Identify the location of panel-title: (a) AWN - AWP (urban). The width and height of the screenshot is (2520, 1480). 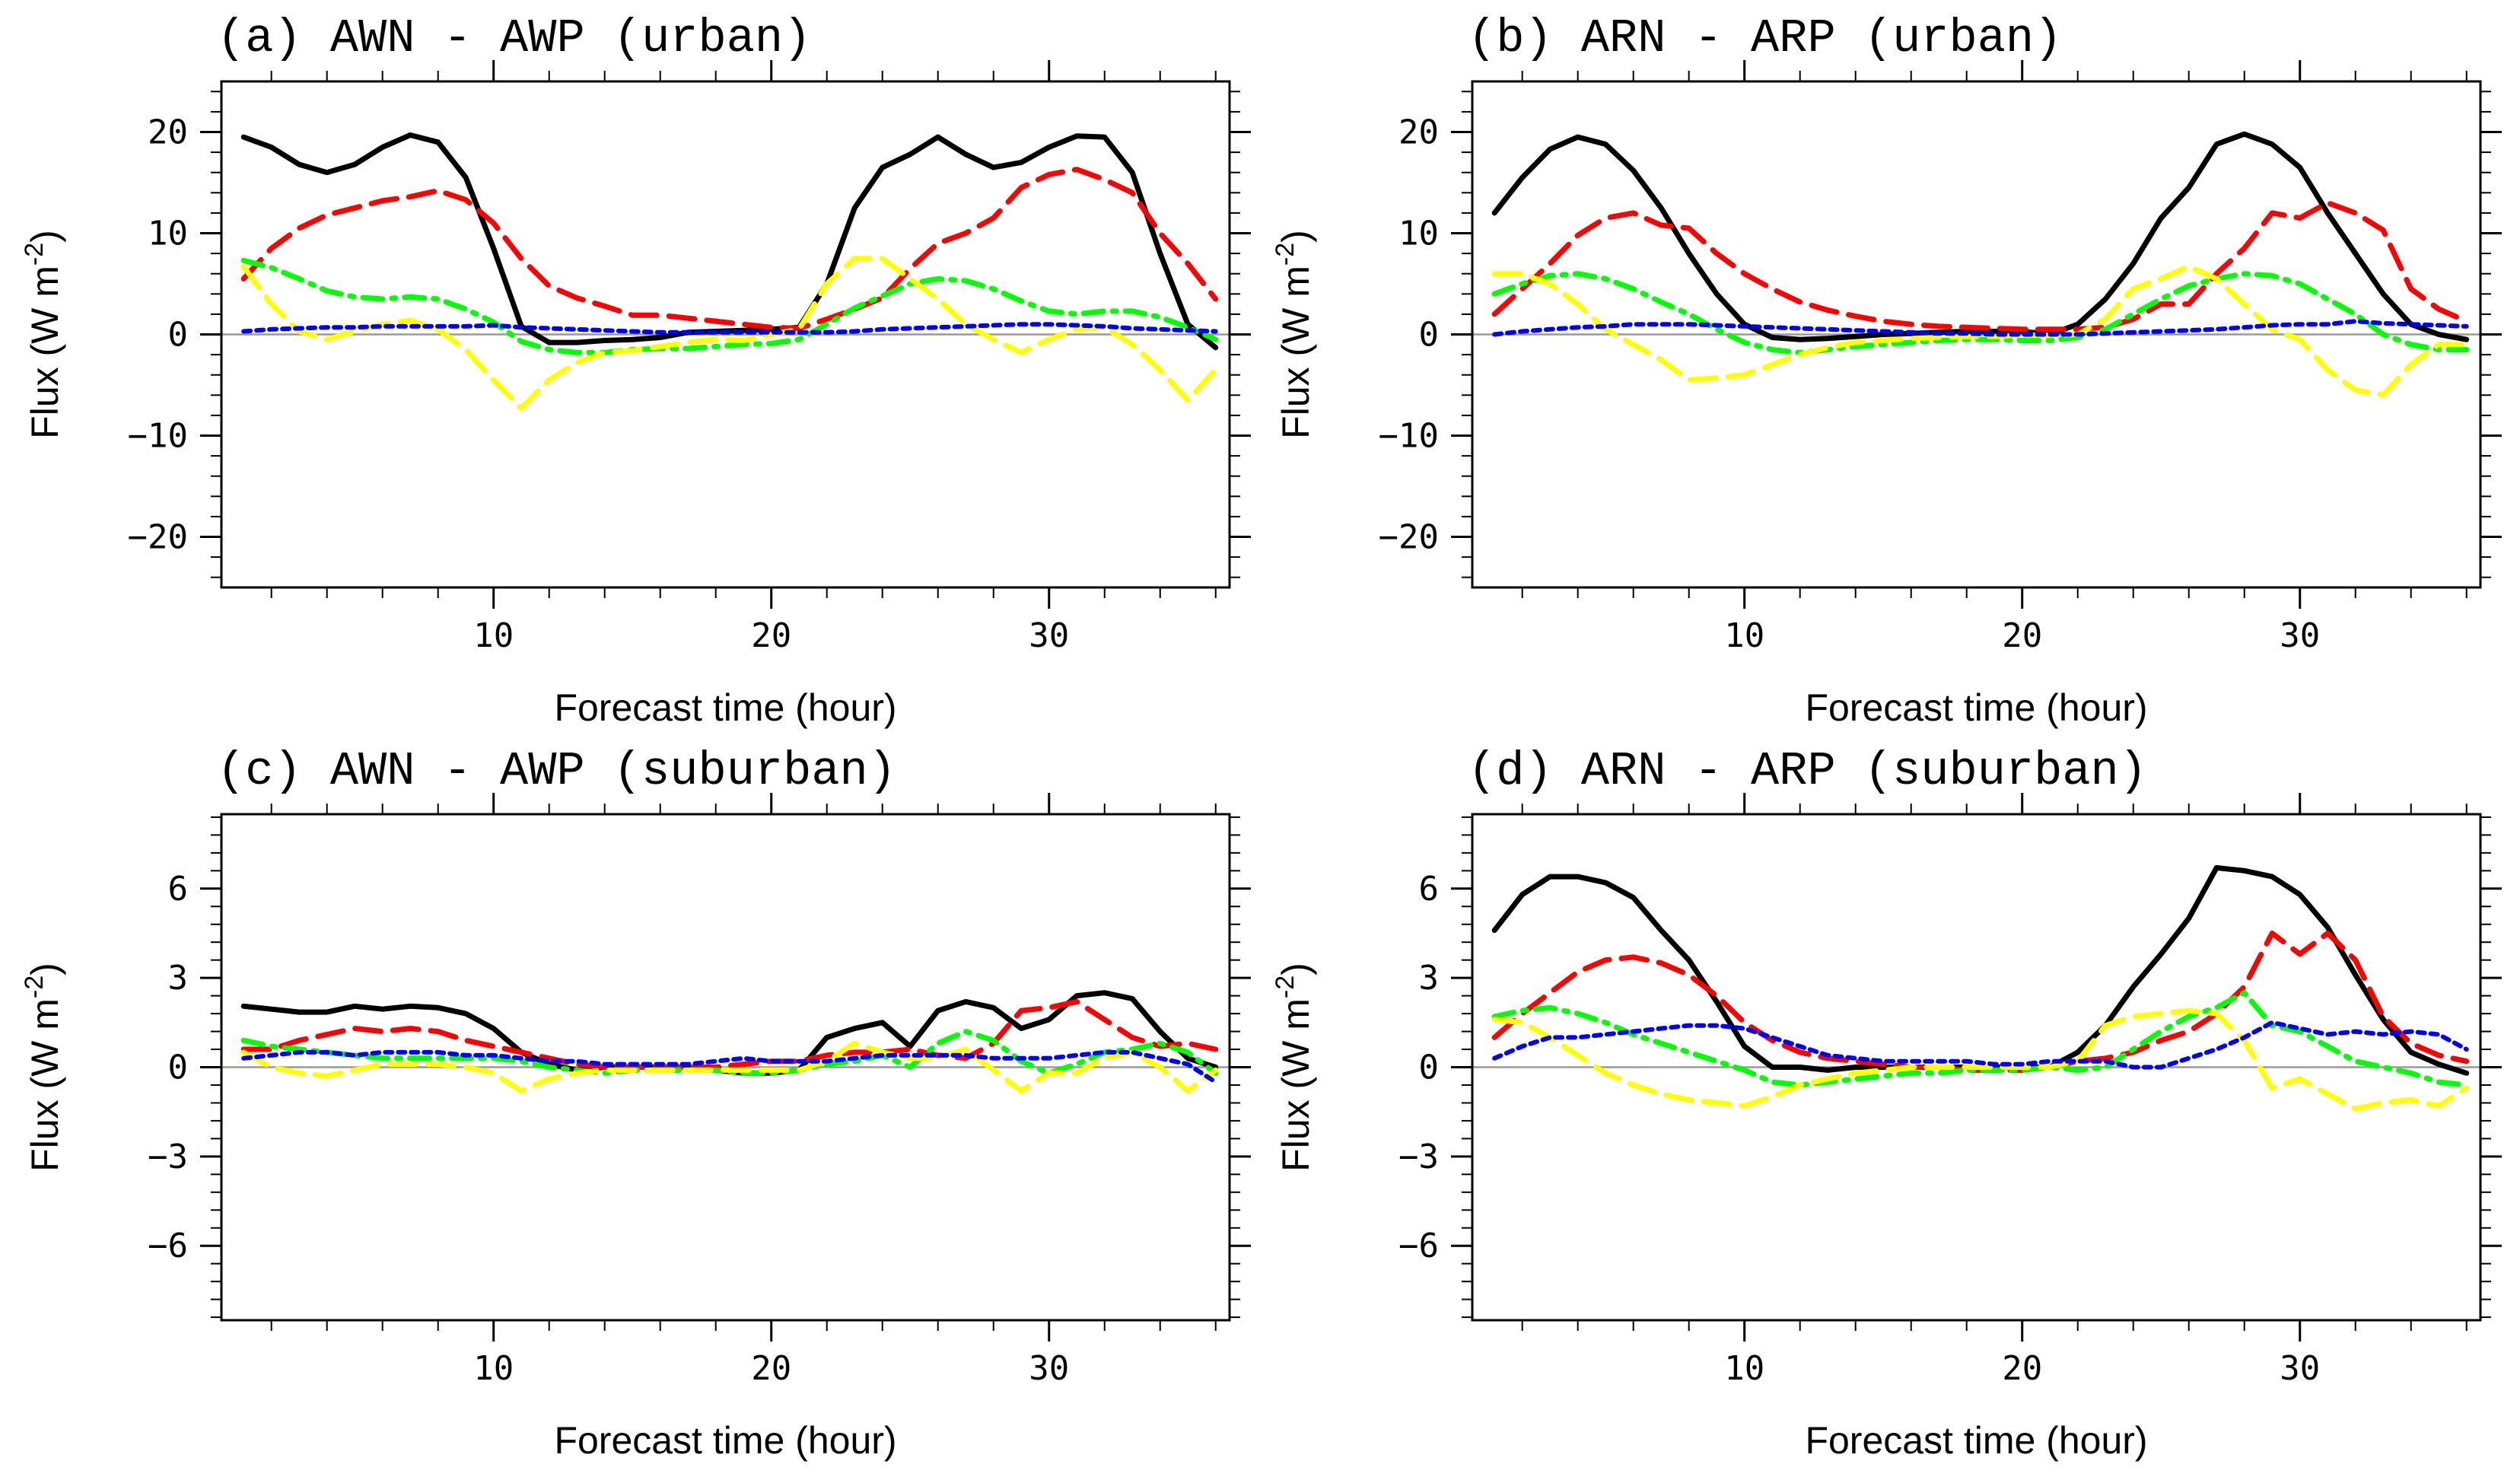
(514, 38).